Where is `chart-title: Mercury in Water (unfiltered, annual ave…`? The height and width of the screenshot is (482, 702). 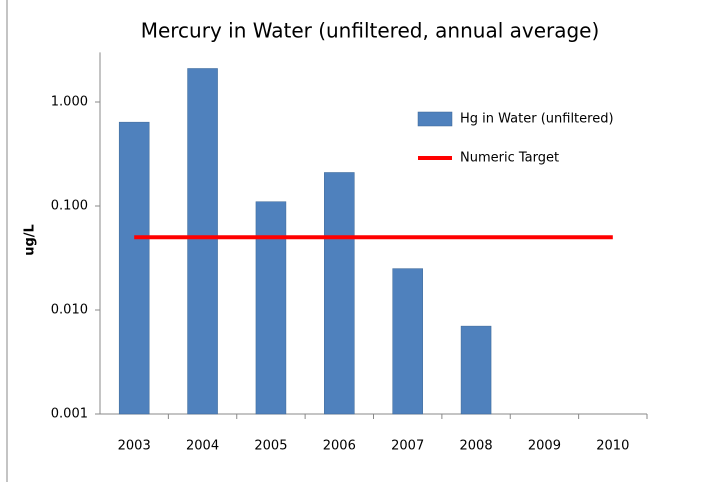 chart-title: Mercury in Water (unfiltered, annual ave… is located at coordinates (370, 31).